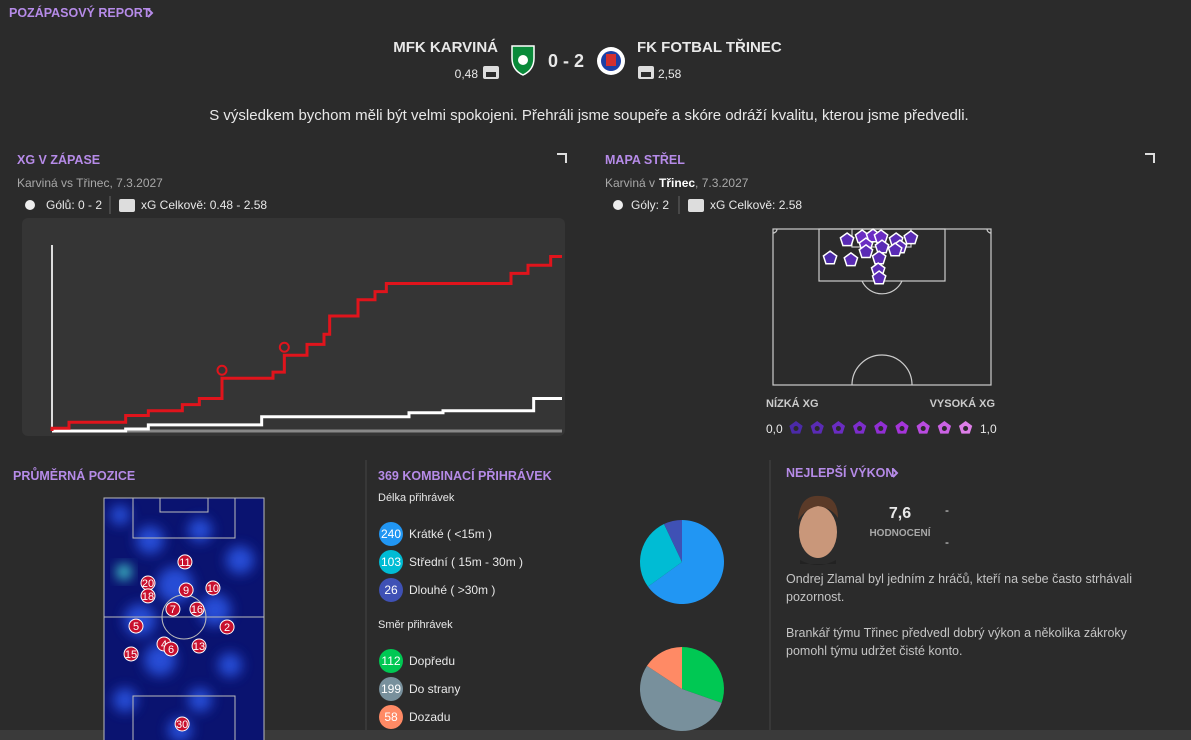 The height and width of the screenshot is (740, 1191). I want to click on player-number: 9, so click(186, 591).